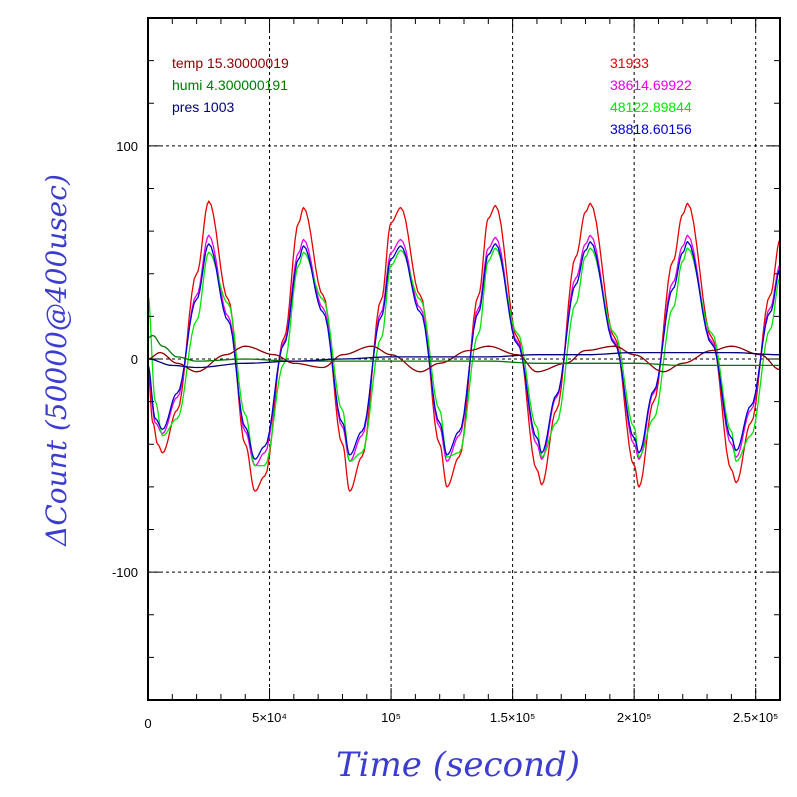  Describe the element at coordinates (56, 360) in the screenshot. I see `y-axis-title: ΔCount (50000@400usec)` at that location.